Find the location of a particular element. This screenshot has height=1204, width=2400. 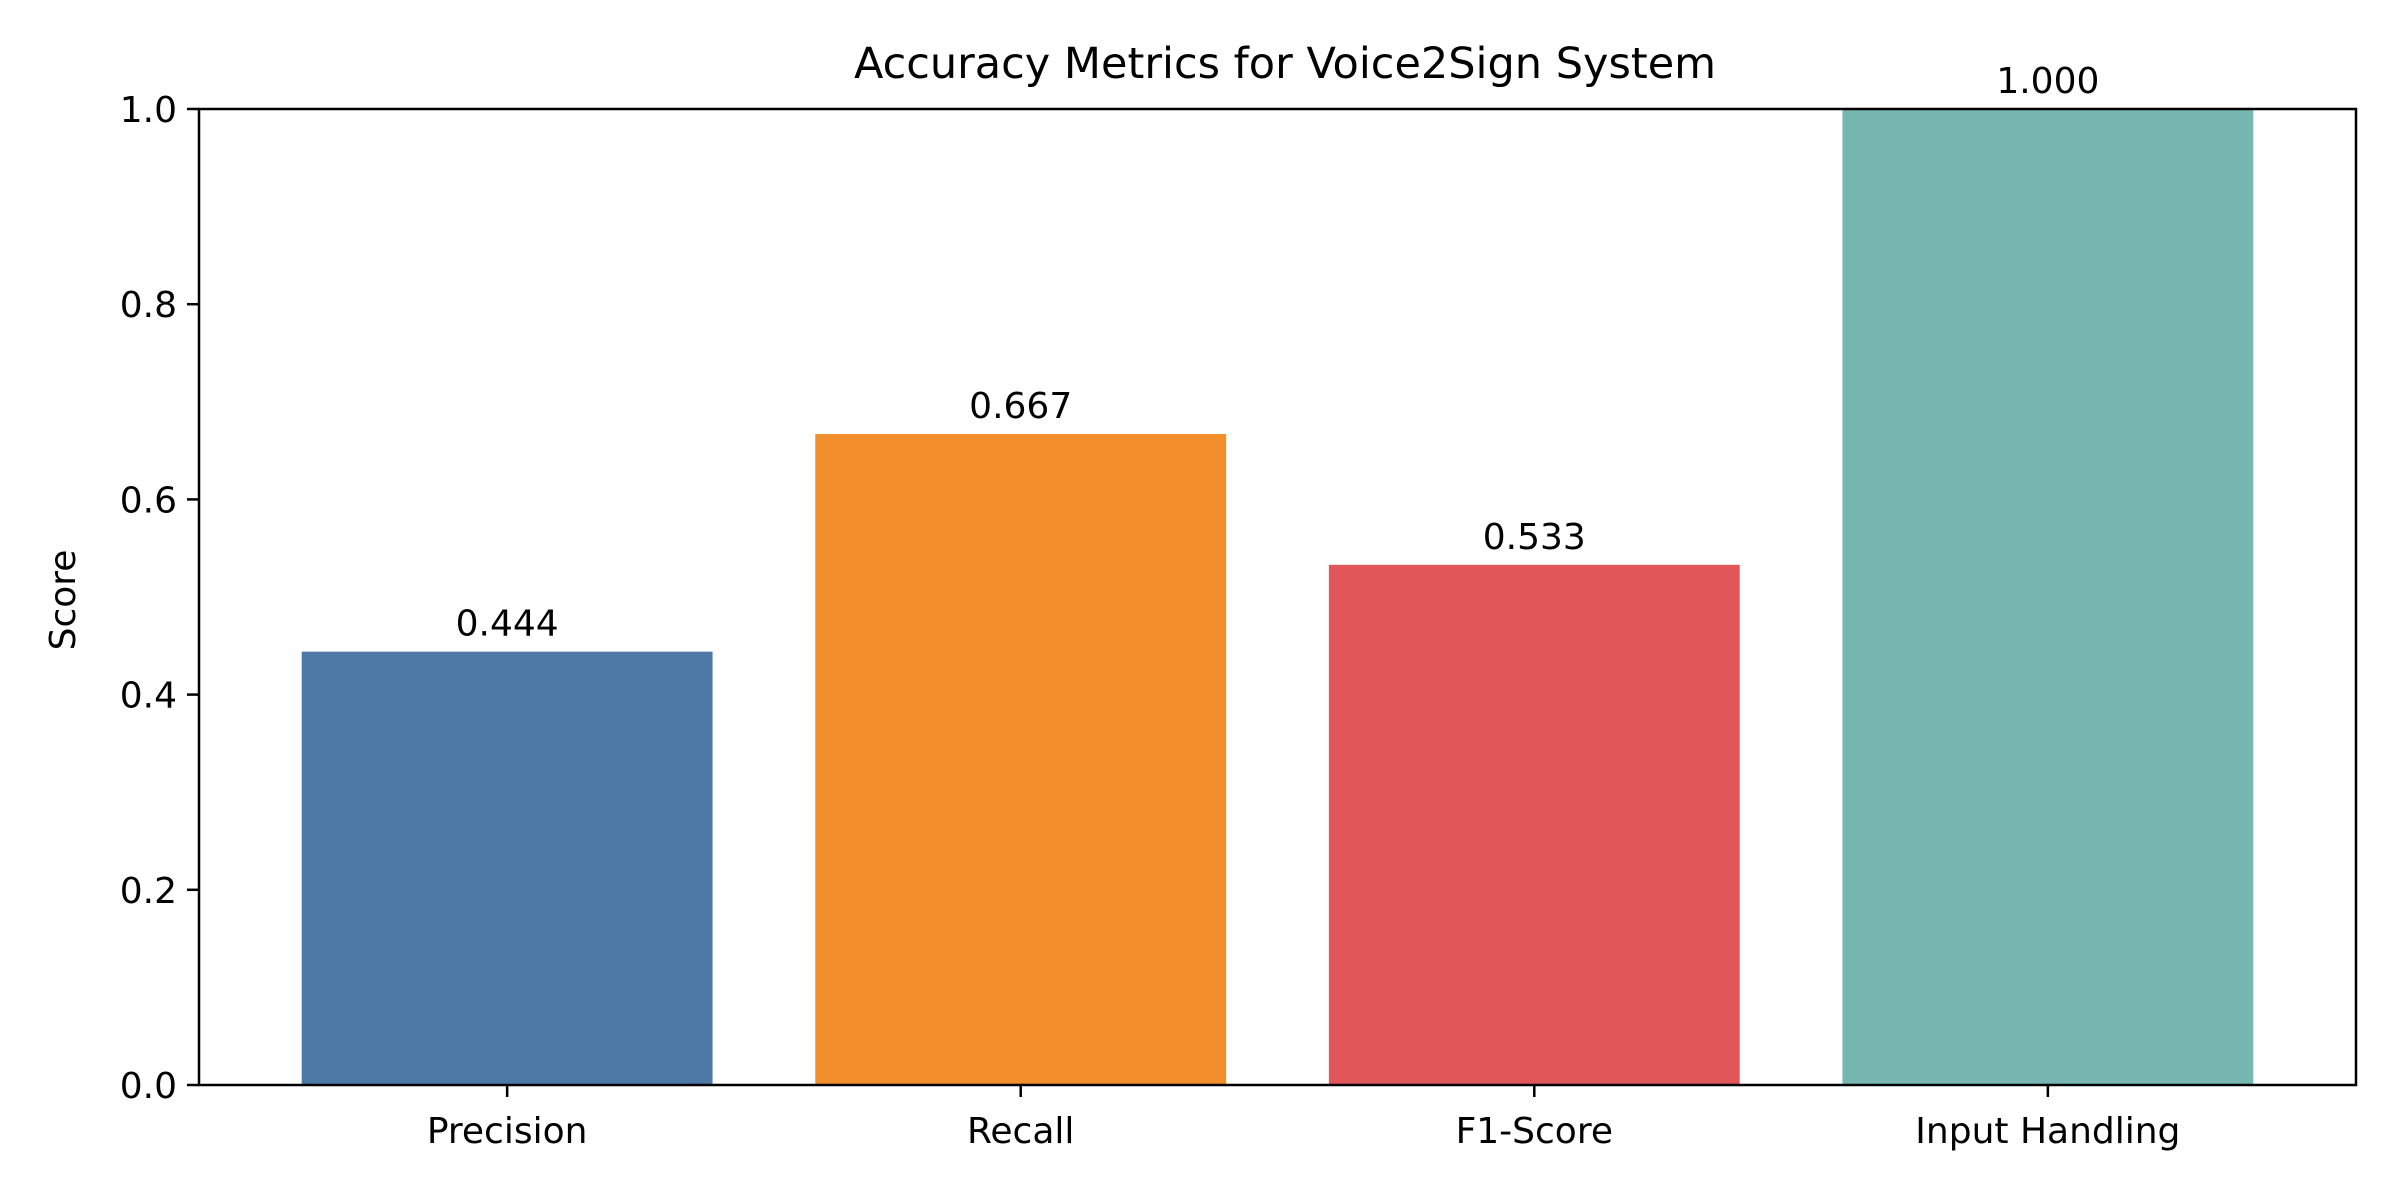

y-tick-label: 0.8 is located at coordinates (148, 305).